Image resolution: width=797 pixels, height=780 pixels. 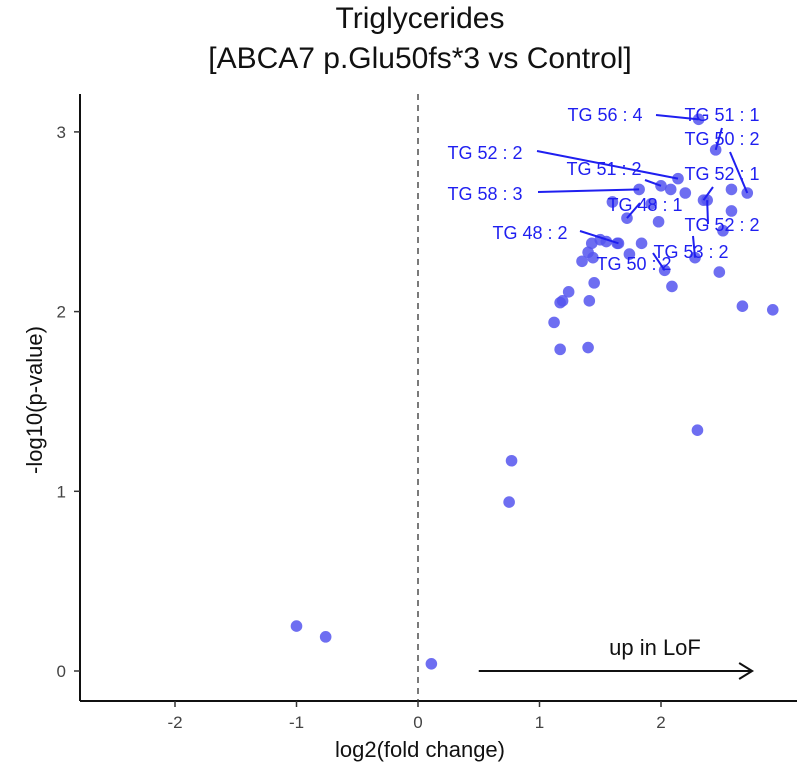 I want to click on y-tick-label: 1, so click(x=61, y=491).